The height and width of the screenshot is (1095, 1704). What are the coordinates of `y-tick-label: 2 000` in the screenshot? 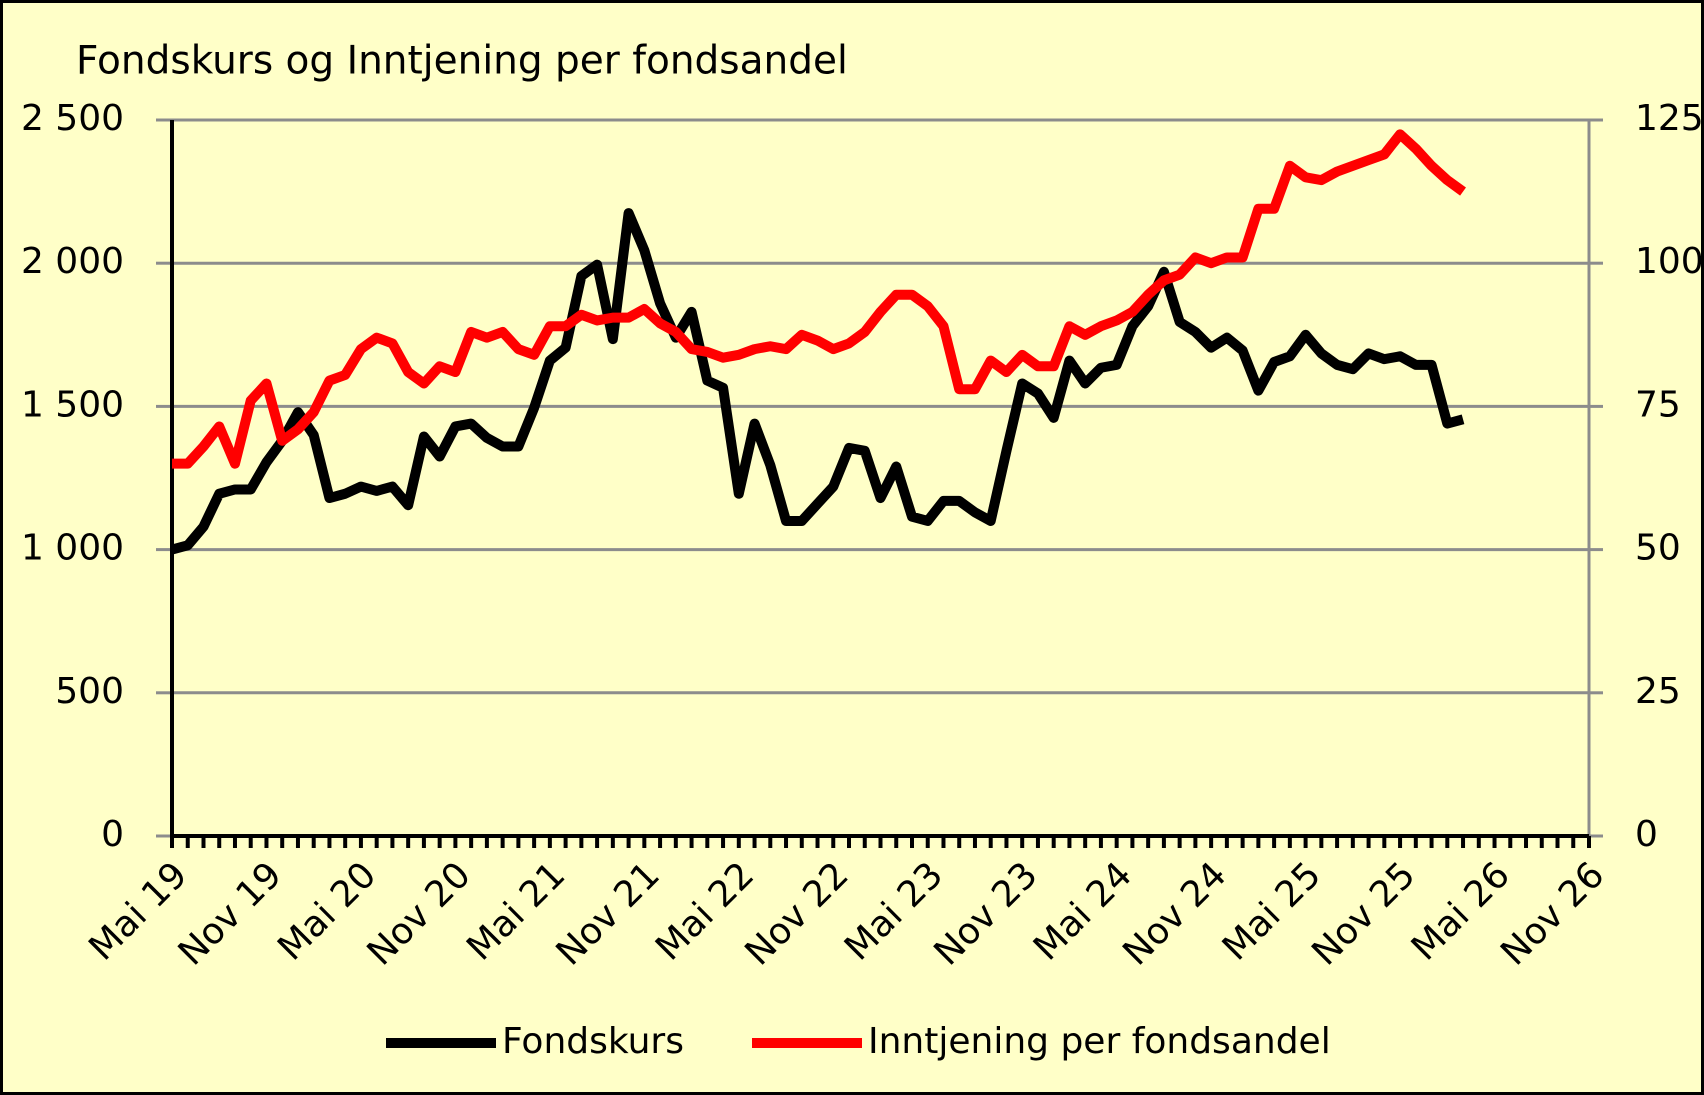 It's located at (72, 261).